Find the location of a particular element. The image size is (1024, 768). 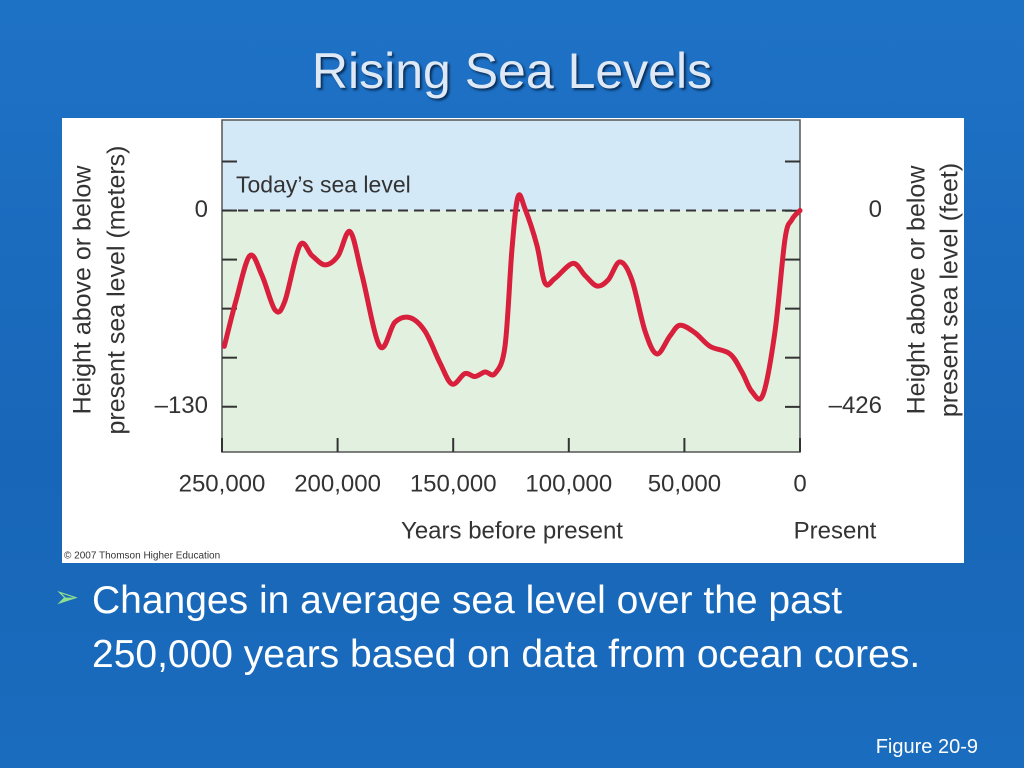

y2-tick-label: –426 is located at coordinates (855, 405).